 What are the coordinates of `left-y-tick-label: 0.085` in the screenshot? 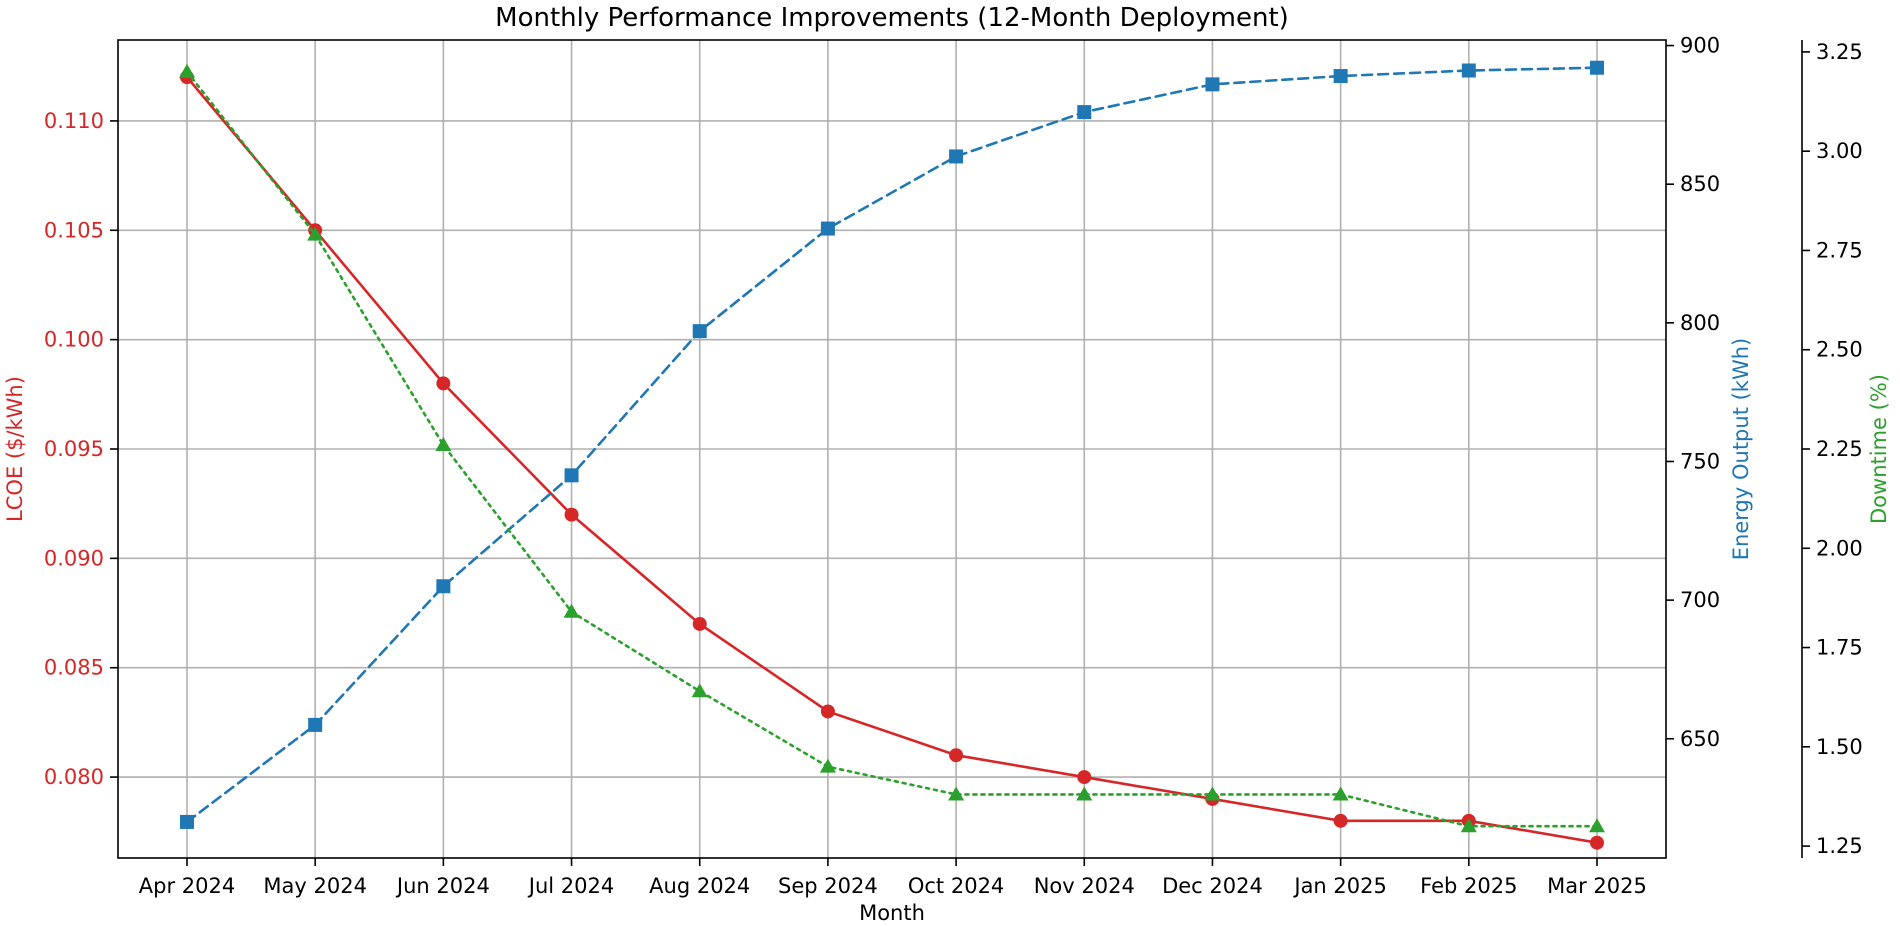 It's located at (74, 668).